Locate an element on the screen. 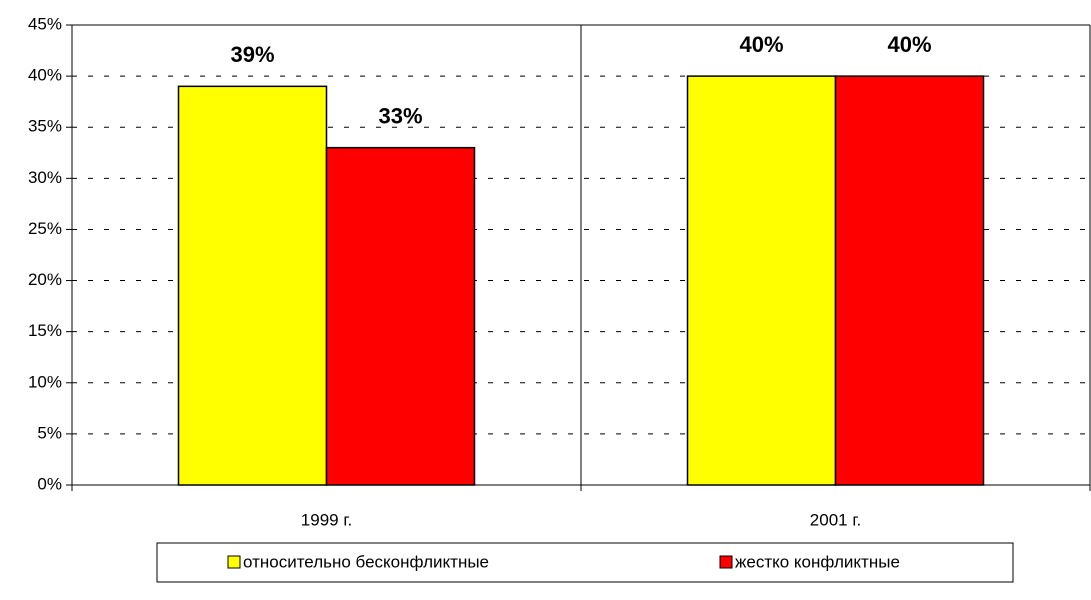 This screenshot has height=600, width=1091. y-tick-label: 20% is located at coordinates (45, 279).